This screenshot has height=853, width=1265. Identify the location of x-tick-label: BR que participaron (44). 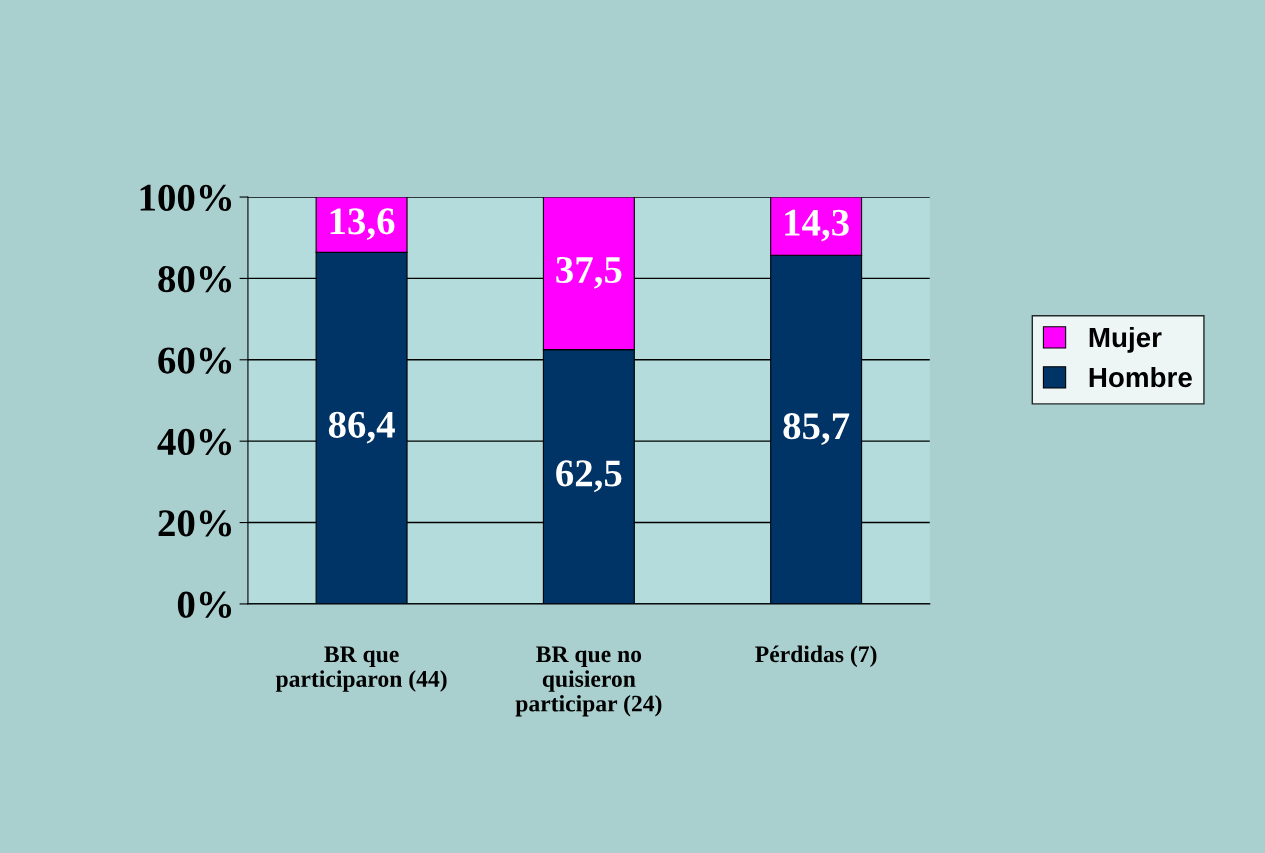
(361, 669).